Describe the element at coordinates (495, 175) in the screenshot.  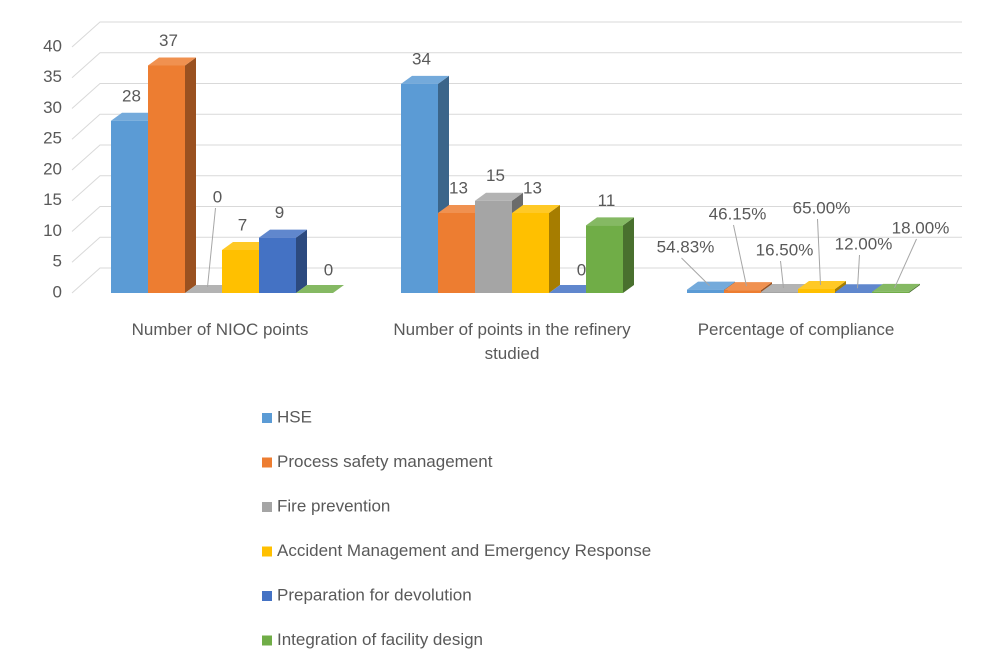
I see `data-label: 15` at that location.